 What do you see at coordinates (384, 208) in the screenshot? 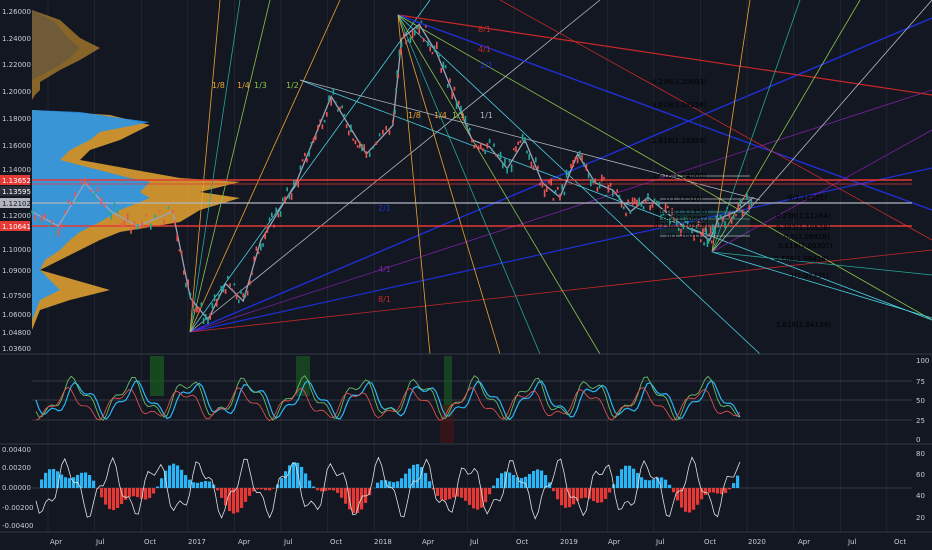
I see `gann-label: 2/1` at bounding box center [384, 208].